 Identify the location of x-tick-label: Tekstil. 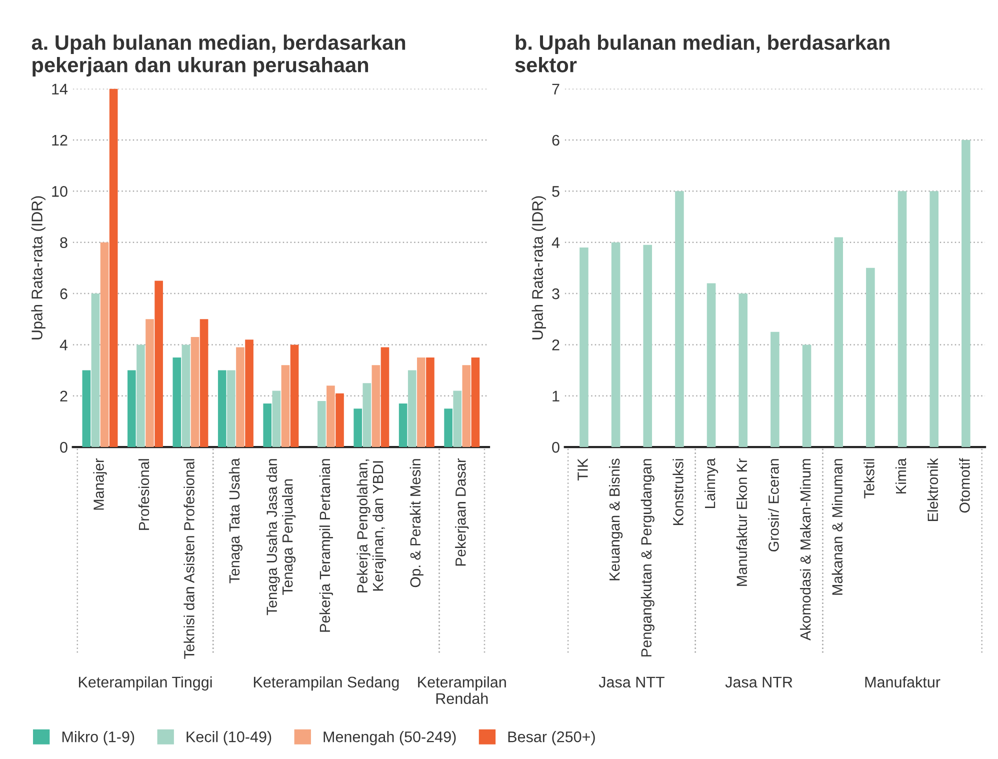
(869, 478).